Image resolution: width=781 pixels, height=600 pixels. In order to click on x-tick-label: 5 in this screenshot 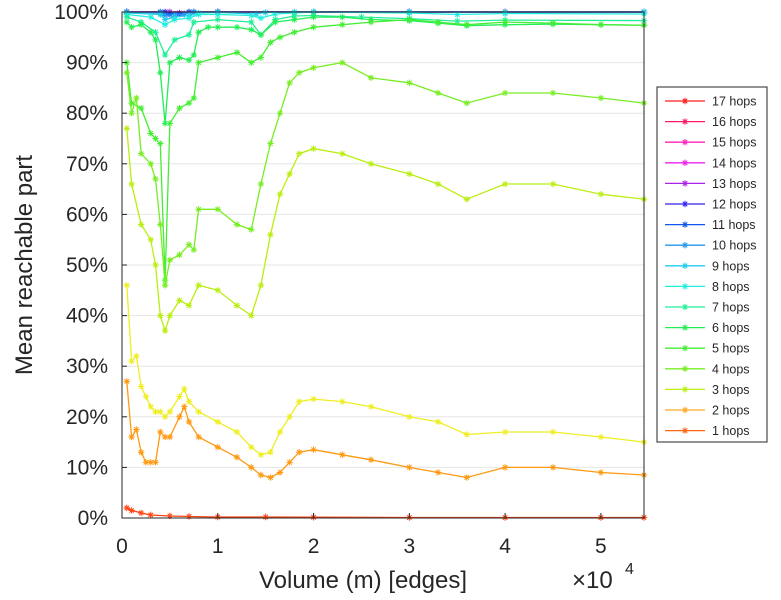, I will do `click(601, 546)`.